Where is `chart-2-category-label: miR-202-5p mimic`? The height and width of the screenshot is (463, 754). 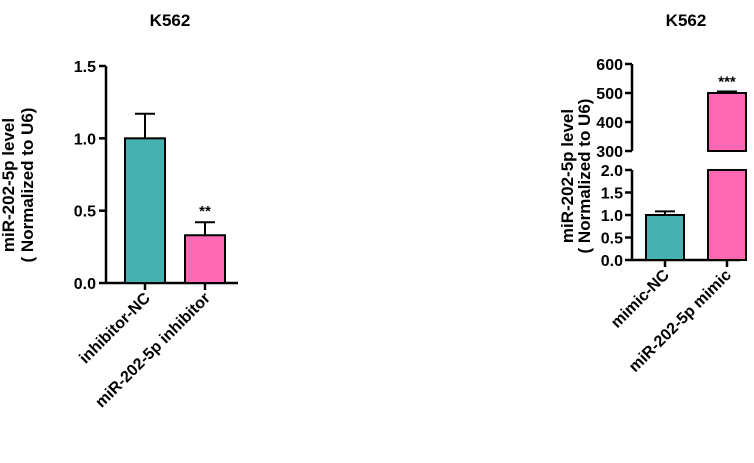
chart-2-category-label: miR-202-5p mimic is located at coordinates (680, 321).